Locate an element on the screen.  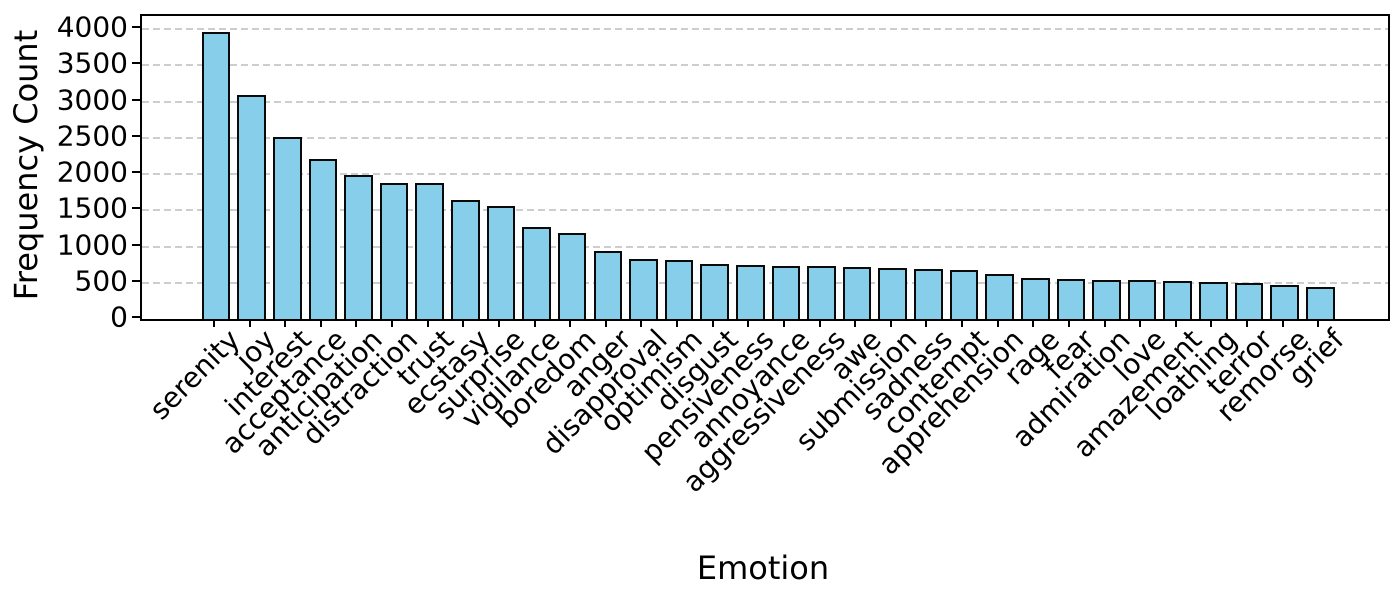
bar-disgust is located at coordinates (714, 291).